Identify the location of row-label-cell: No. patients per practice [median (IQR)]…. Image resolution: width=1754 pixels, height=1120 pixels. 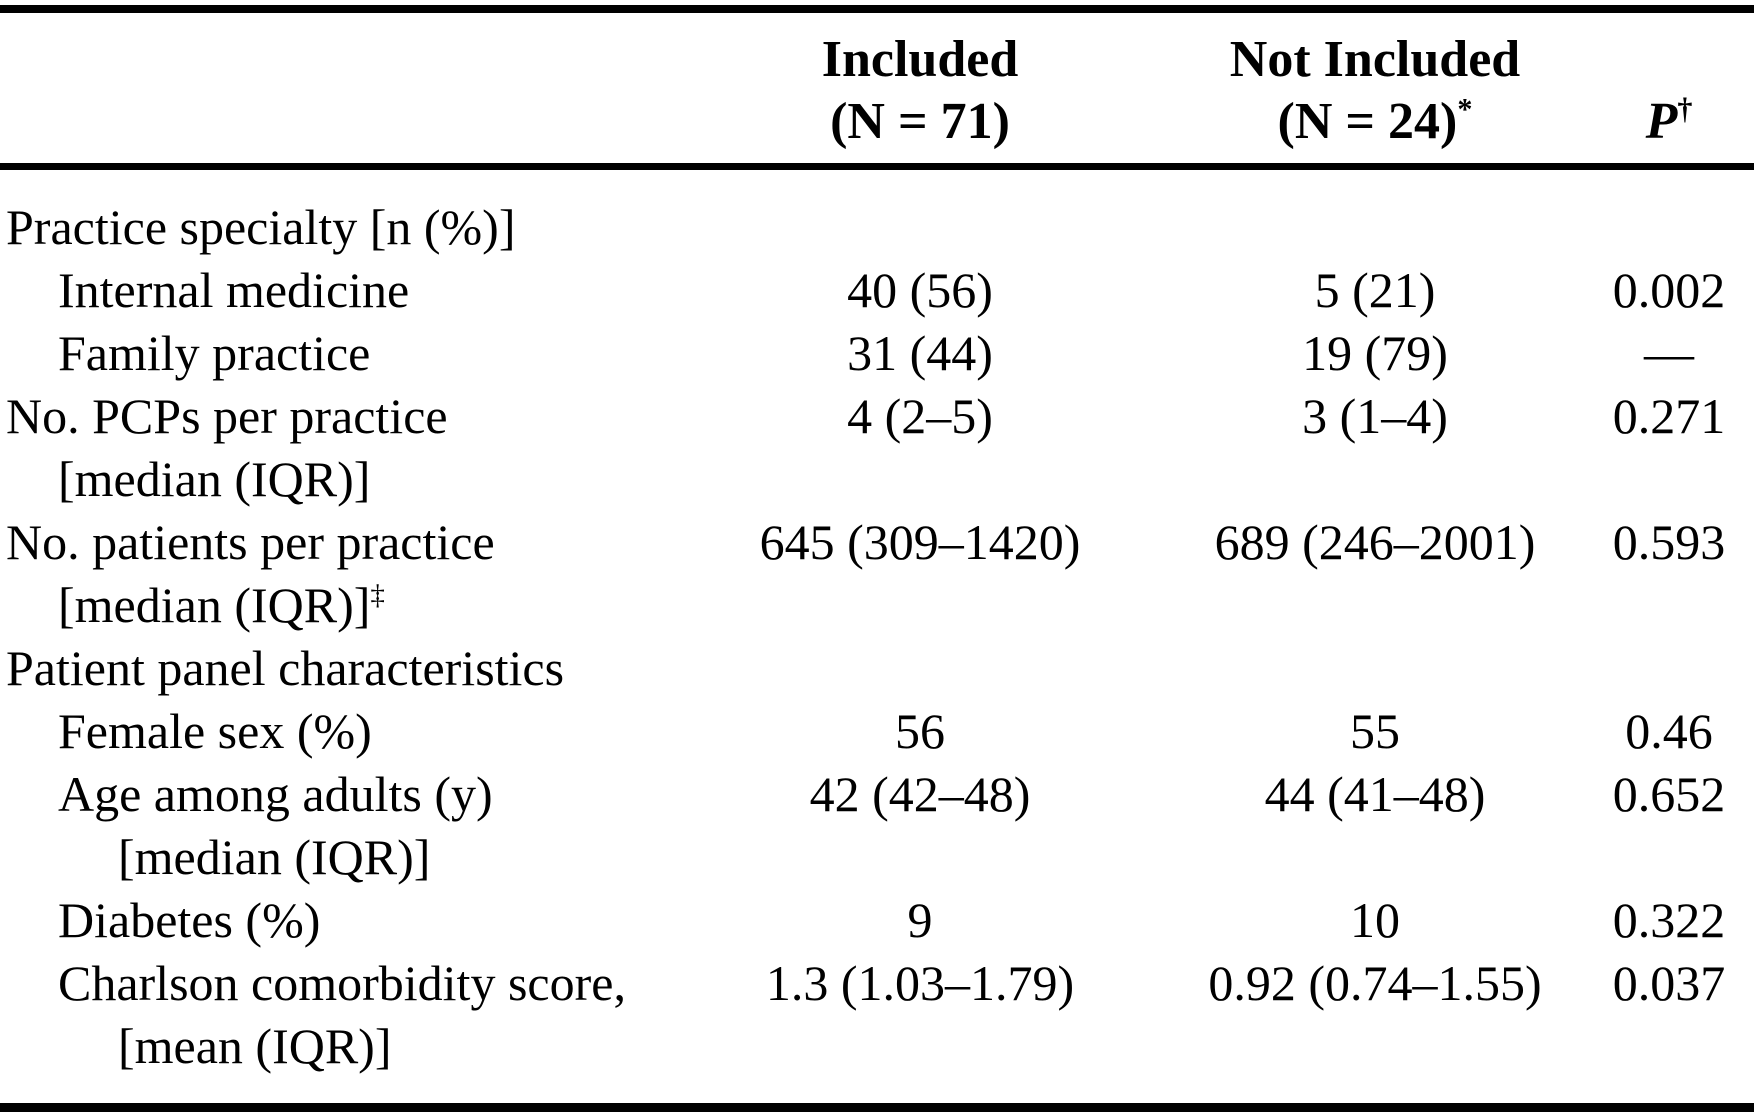
(340, 574).